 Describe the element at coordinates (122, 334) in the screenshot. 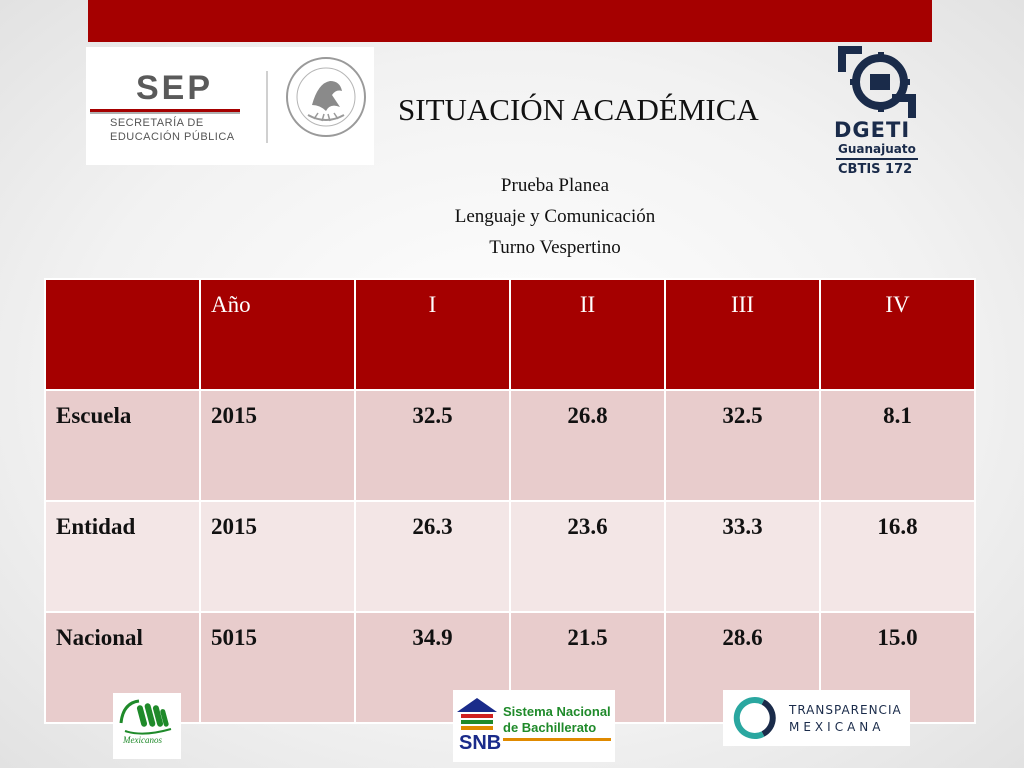

I see `header-cell-blank` at that location.